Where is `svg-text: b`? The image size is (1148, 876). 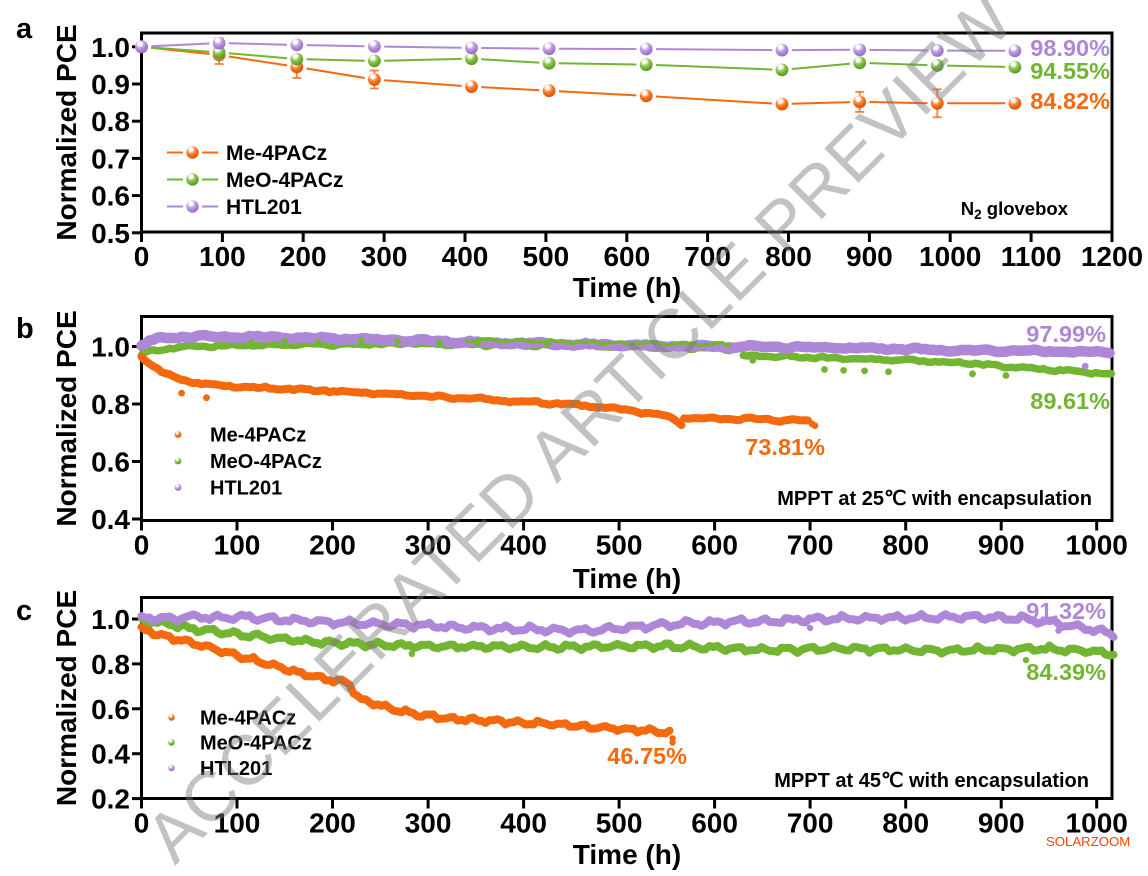
svg-text: b is located at coordinates (25, 329).